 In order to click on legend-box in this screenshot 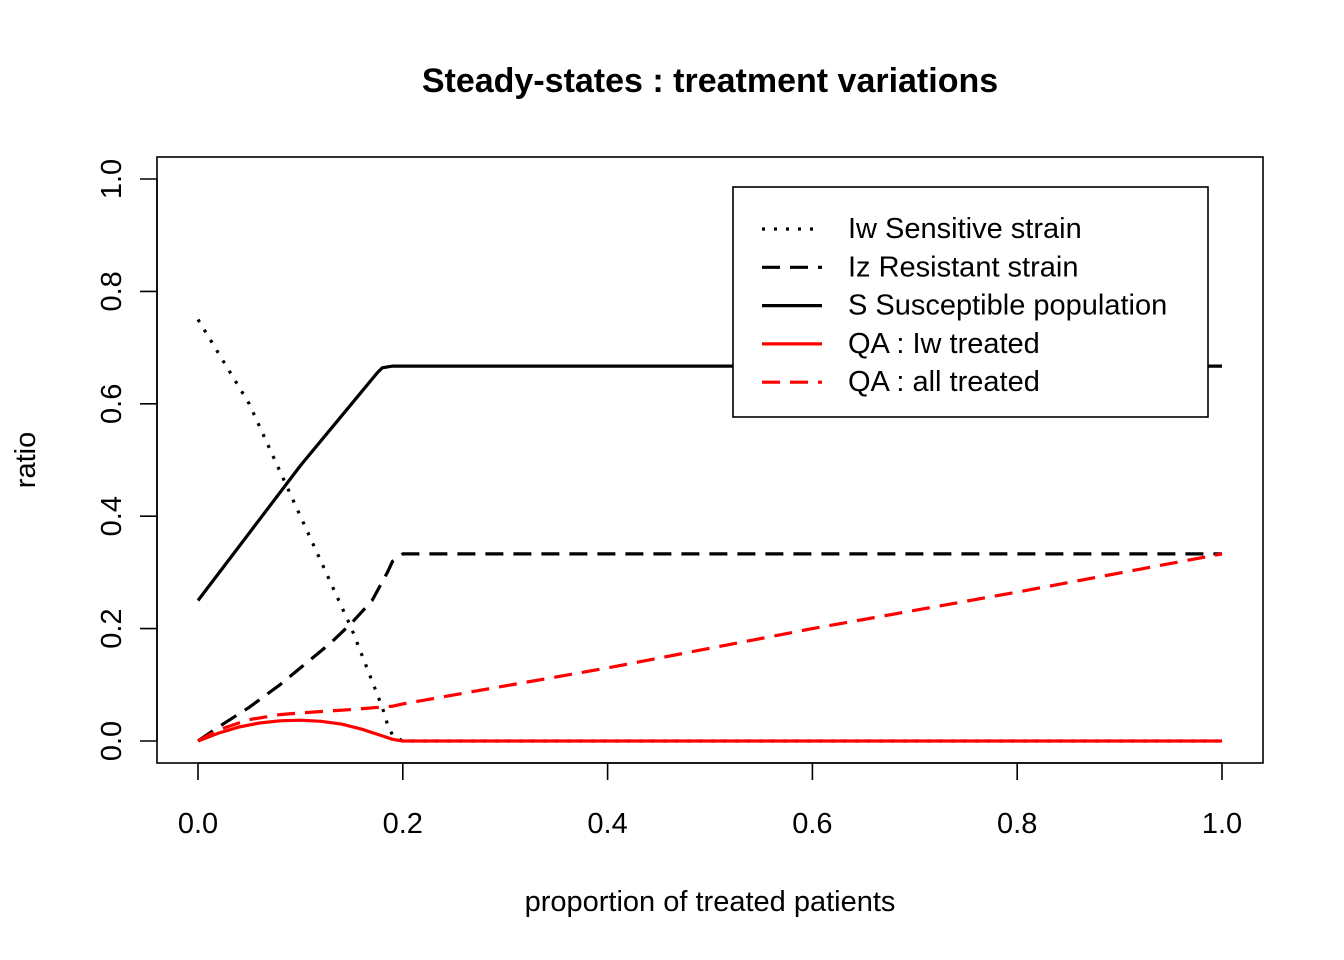, I will do `click(970, 302)`.